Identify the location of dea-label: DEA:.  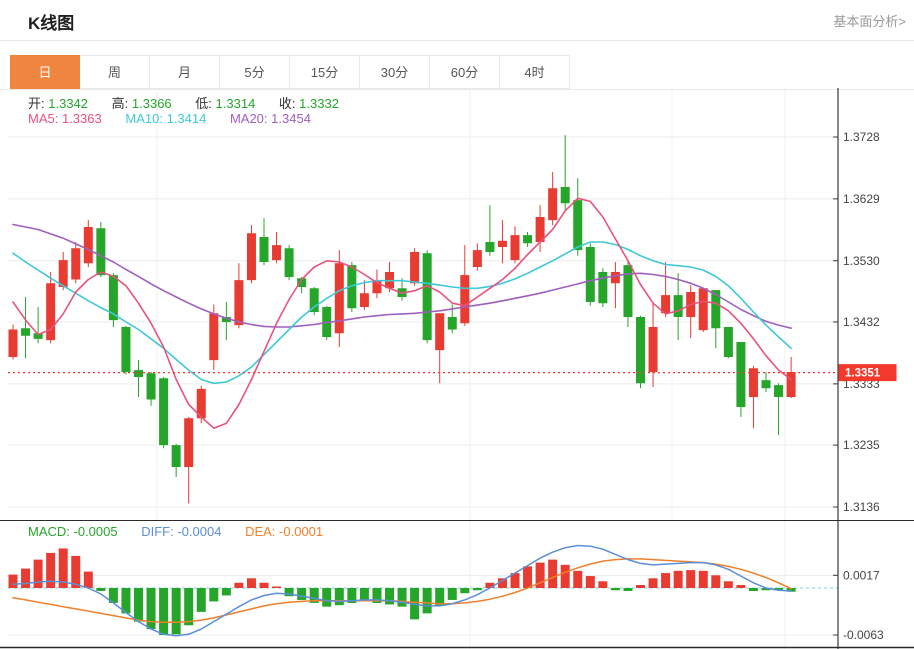
(260, 531).